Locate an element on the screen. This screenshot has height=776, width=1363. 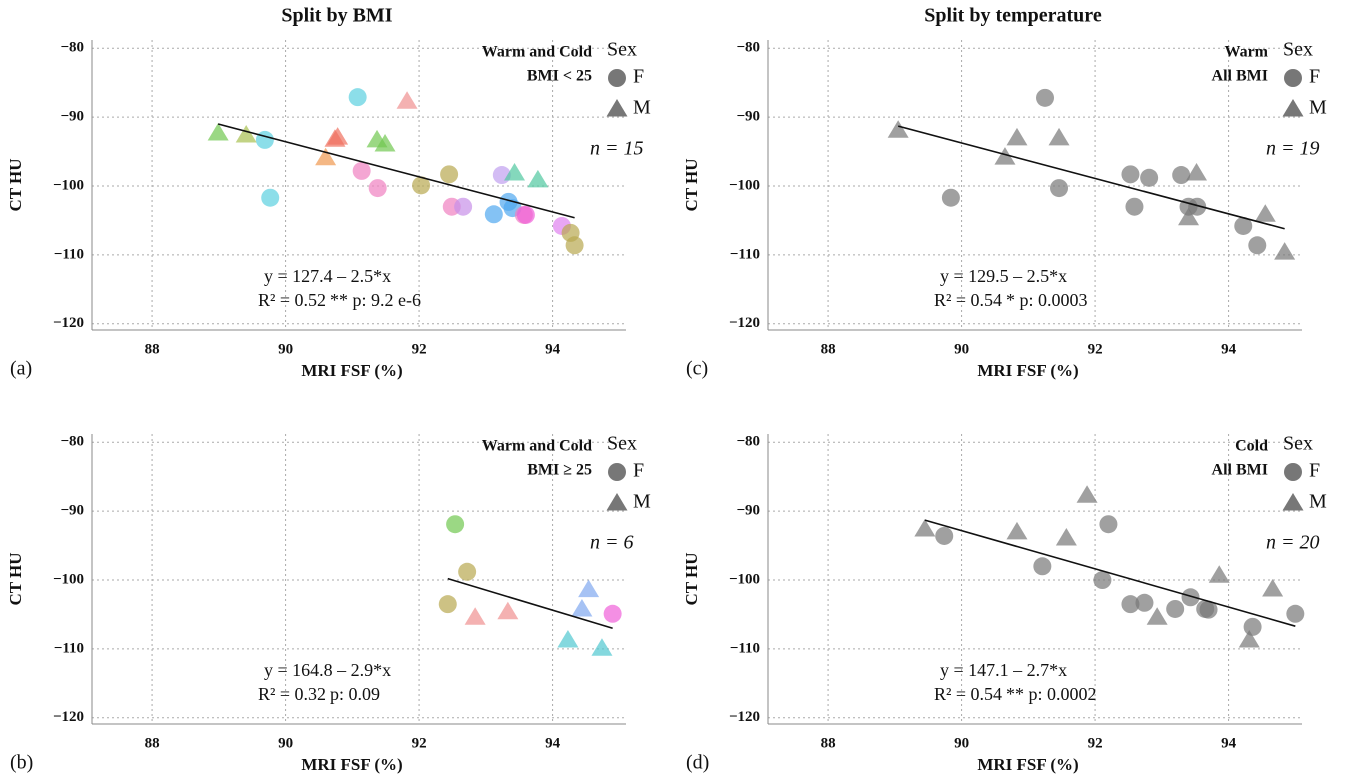
panel-label: (d) is located at coordinates (697, 763).